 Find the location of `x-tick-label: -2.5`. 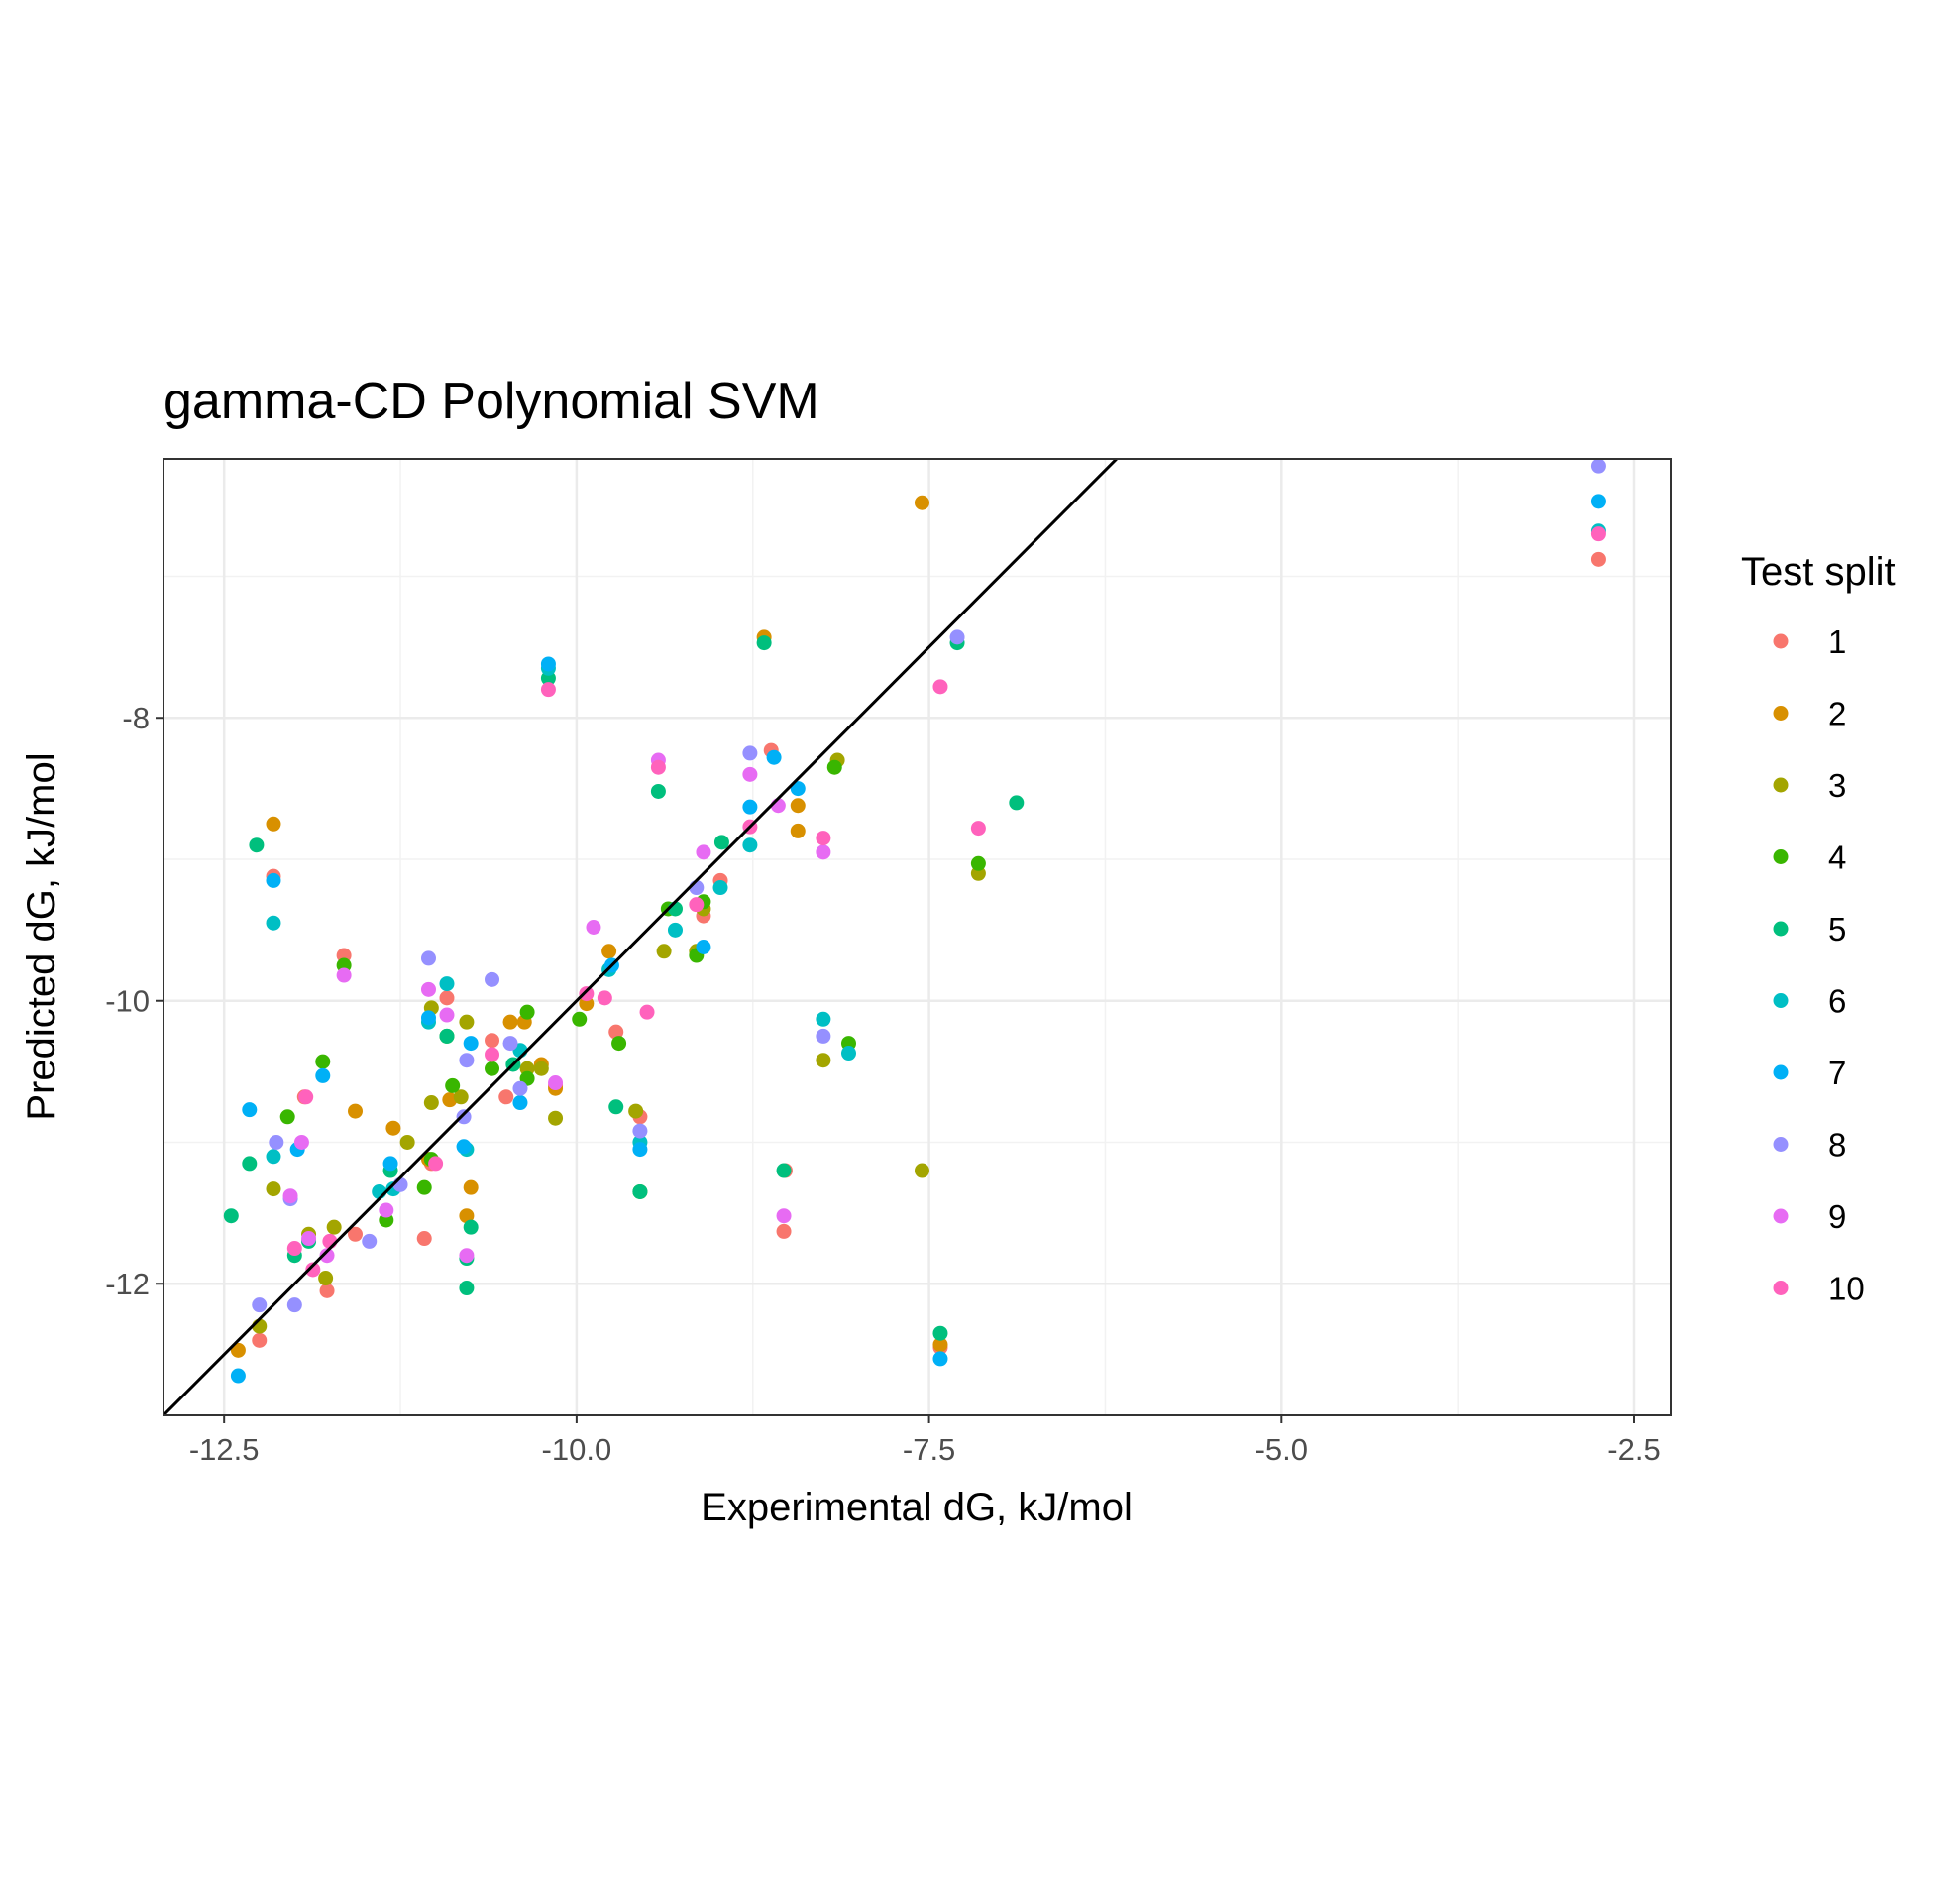

x-tick-label: -2.5 is located at coordinates (1633, 1449).